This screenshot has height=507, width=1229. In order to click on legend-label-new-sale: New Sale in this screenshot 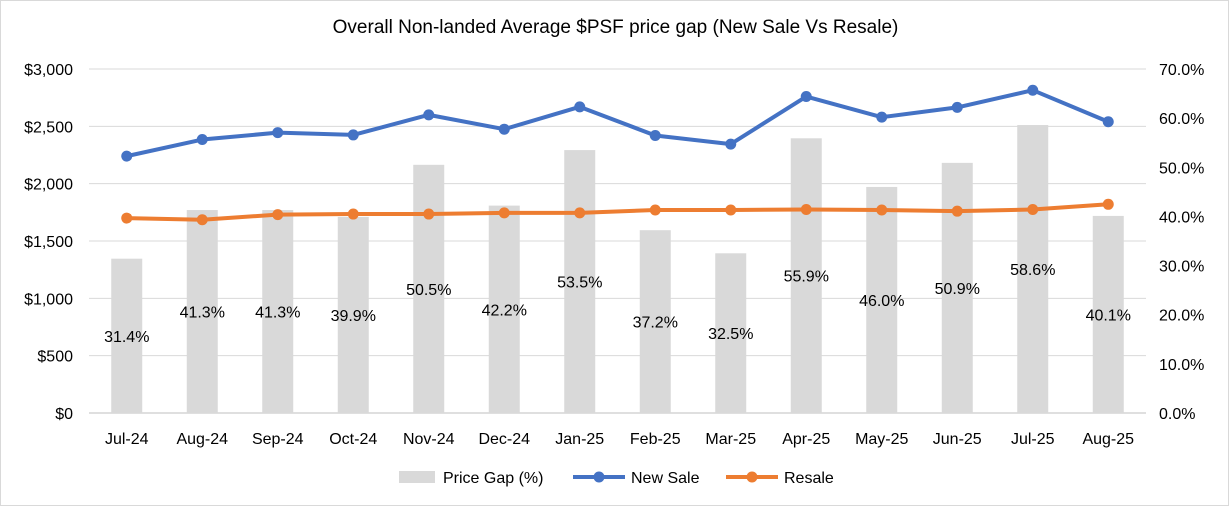, I will do `click(665, 478)`.